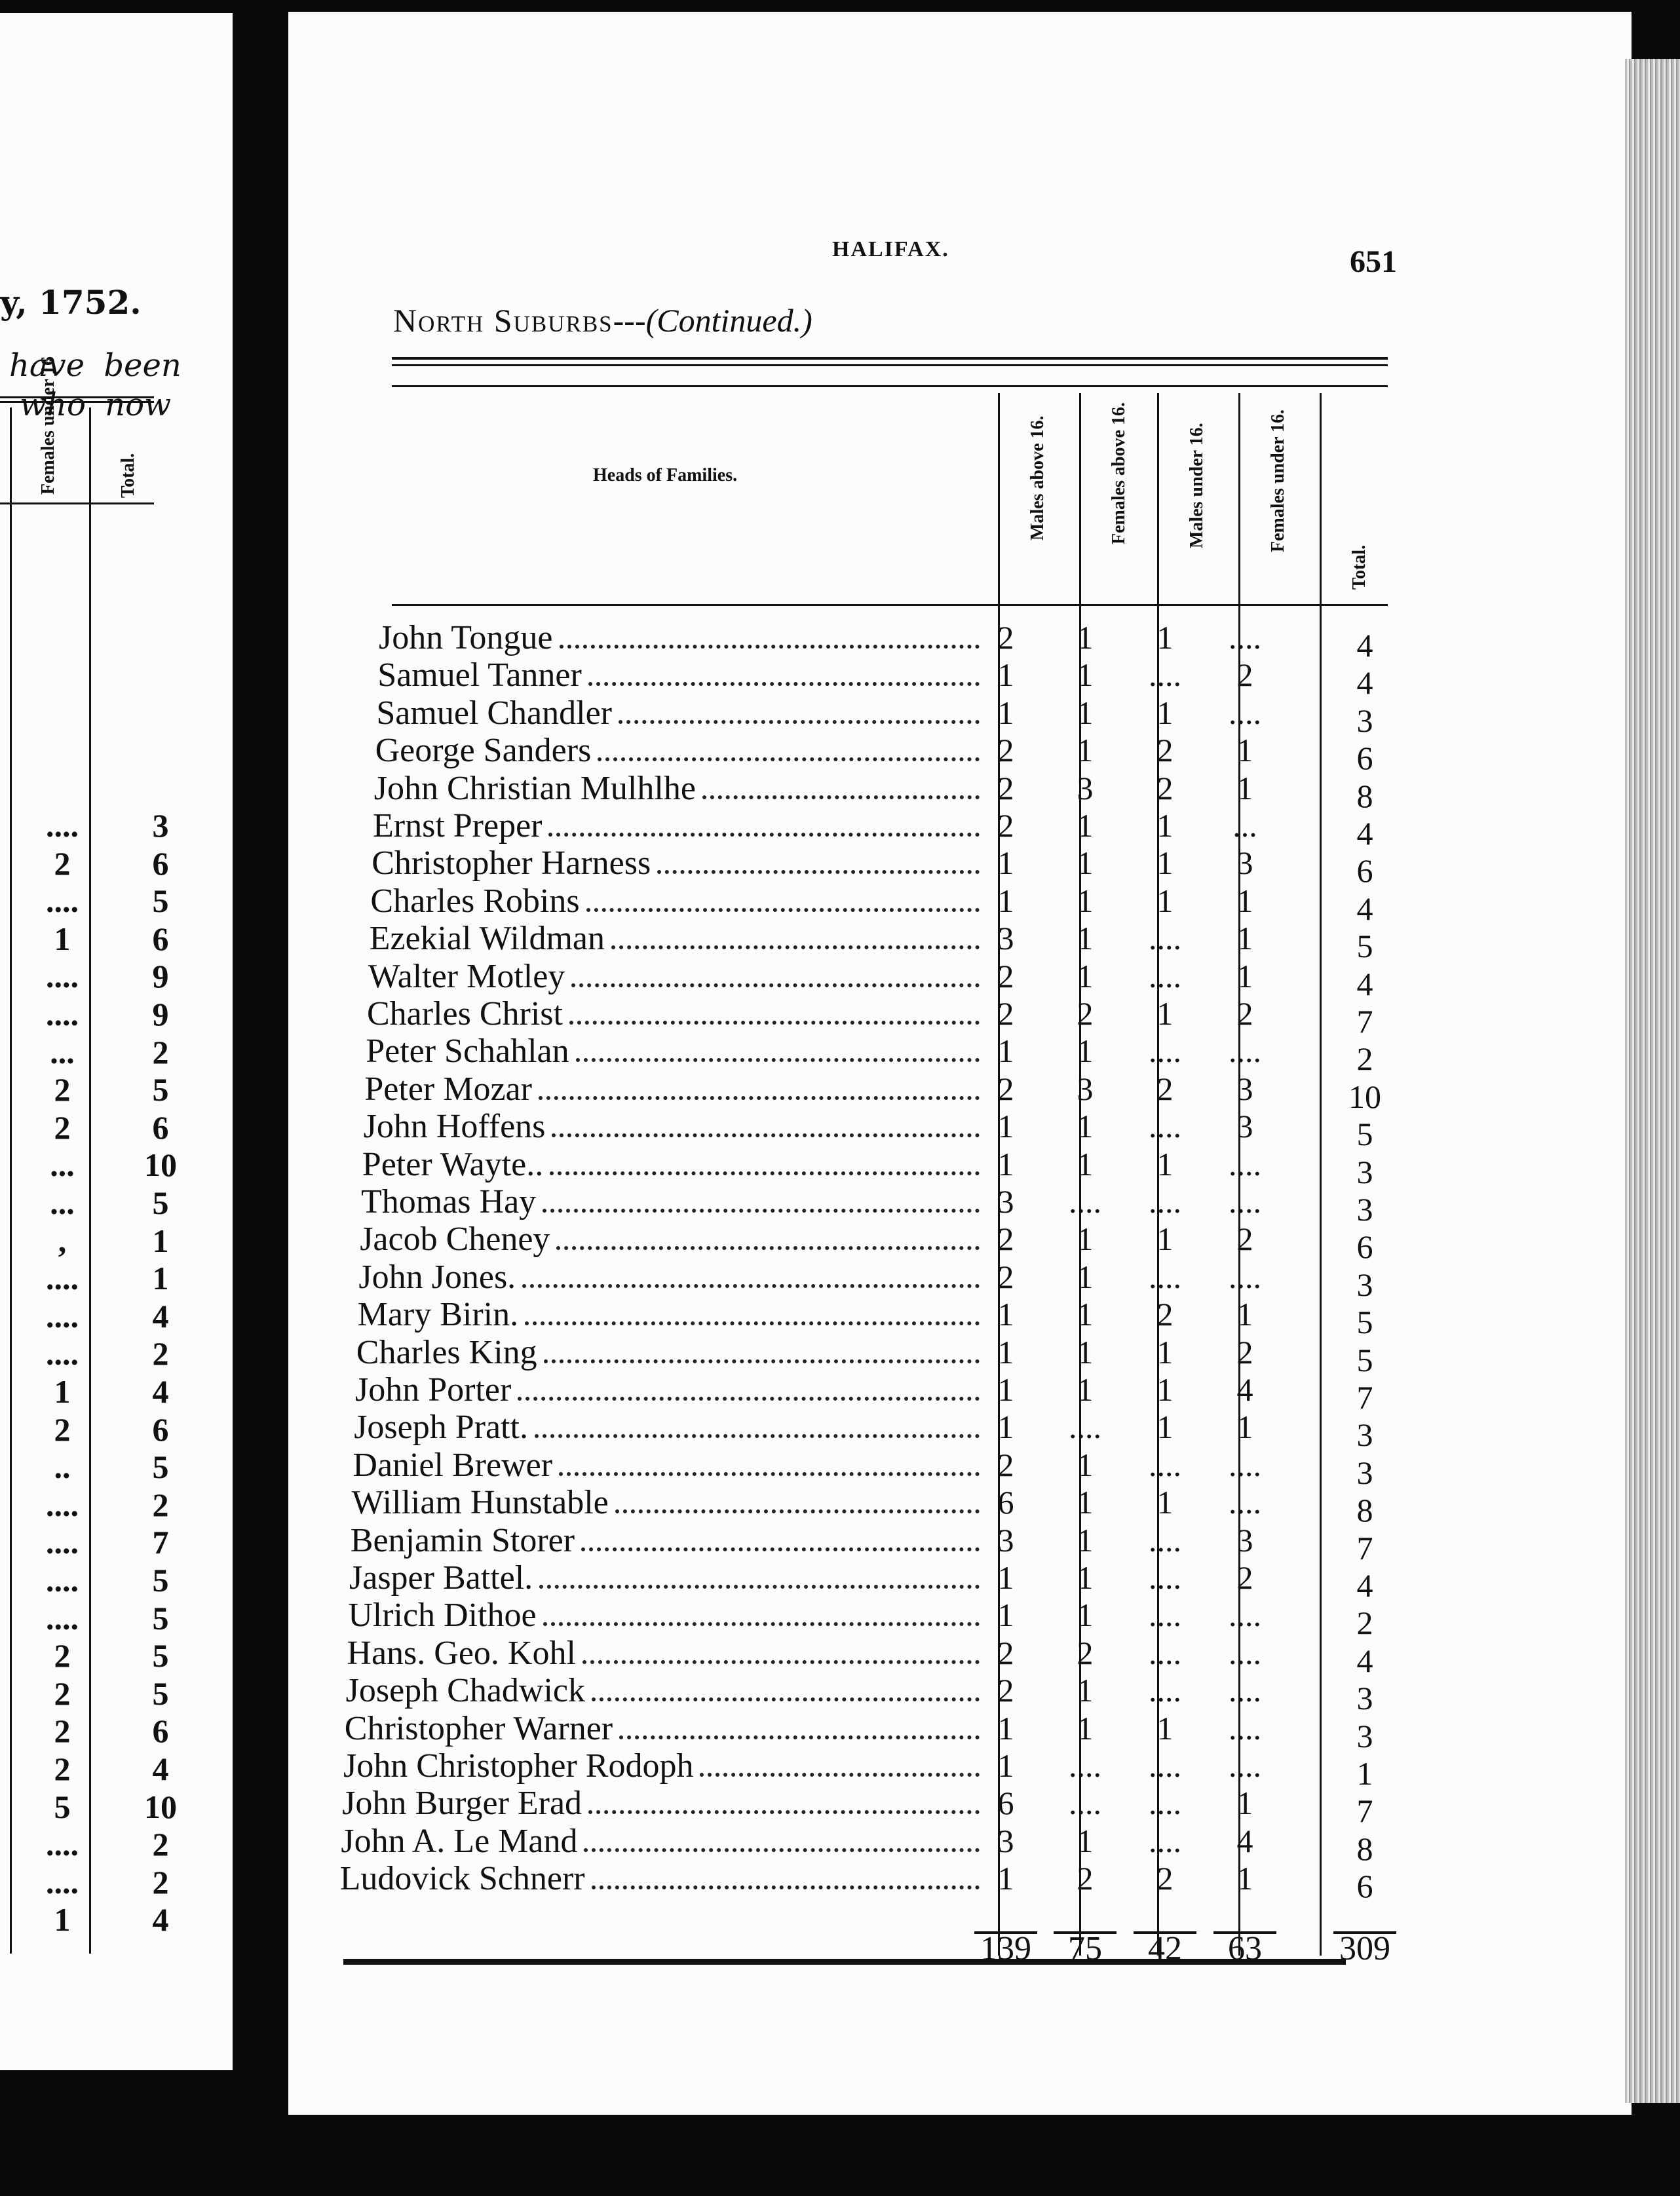 The height and width of the screenshot is (2196, 1680). What do you see at coordinates (669, 1465) in the screenshot?
I see `name-cell: Daniel Brewer` at bounding box center [669, 1465].